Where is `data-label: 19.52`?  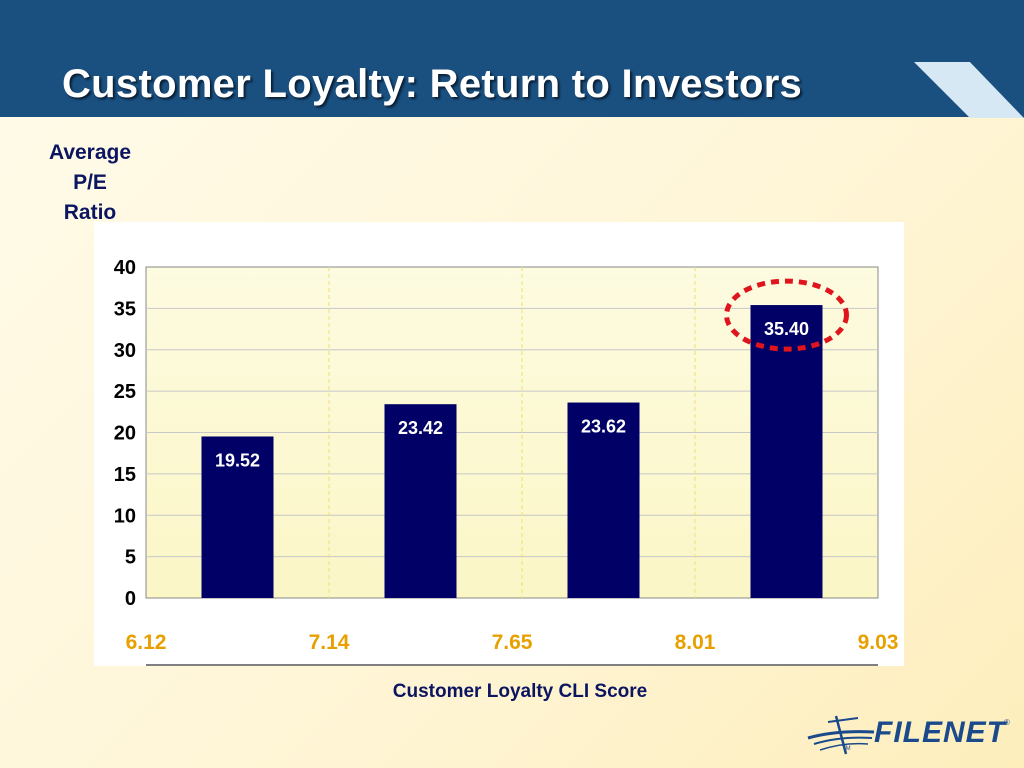 data-label: 19.52 is located at coordinates (237, 460).